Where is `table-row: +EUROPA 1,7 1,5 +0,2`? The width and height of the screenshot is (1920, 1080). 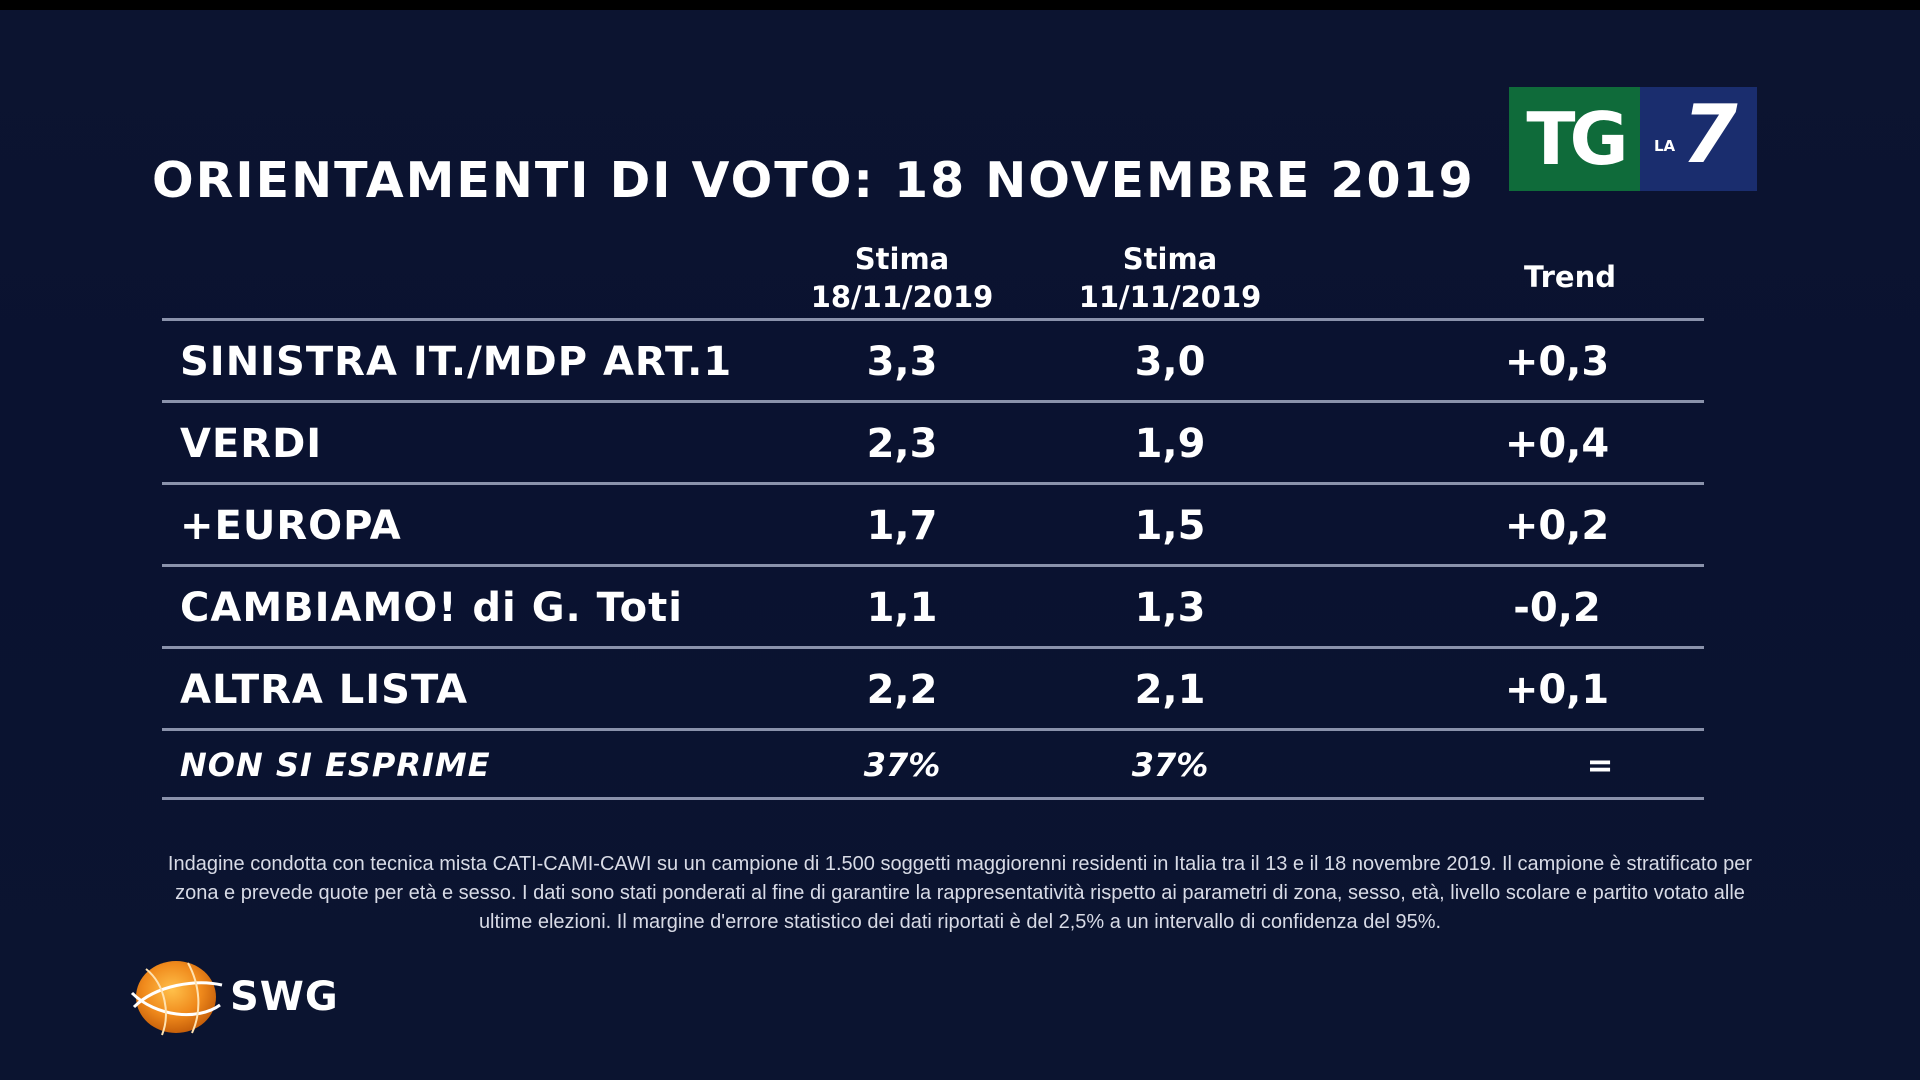 table-row: +EUROPA 1,7 1,5 +0,2 is located at coordinates (933, 526).